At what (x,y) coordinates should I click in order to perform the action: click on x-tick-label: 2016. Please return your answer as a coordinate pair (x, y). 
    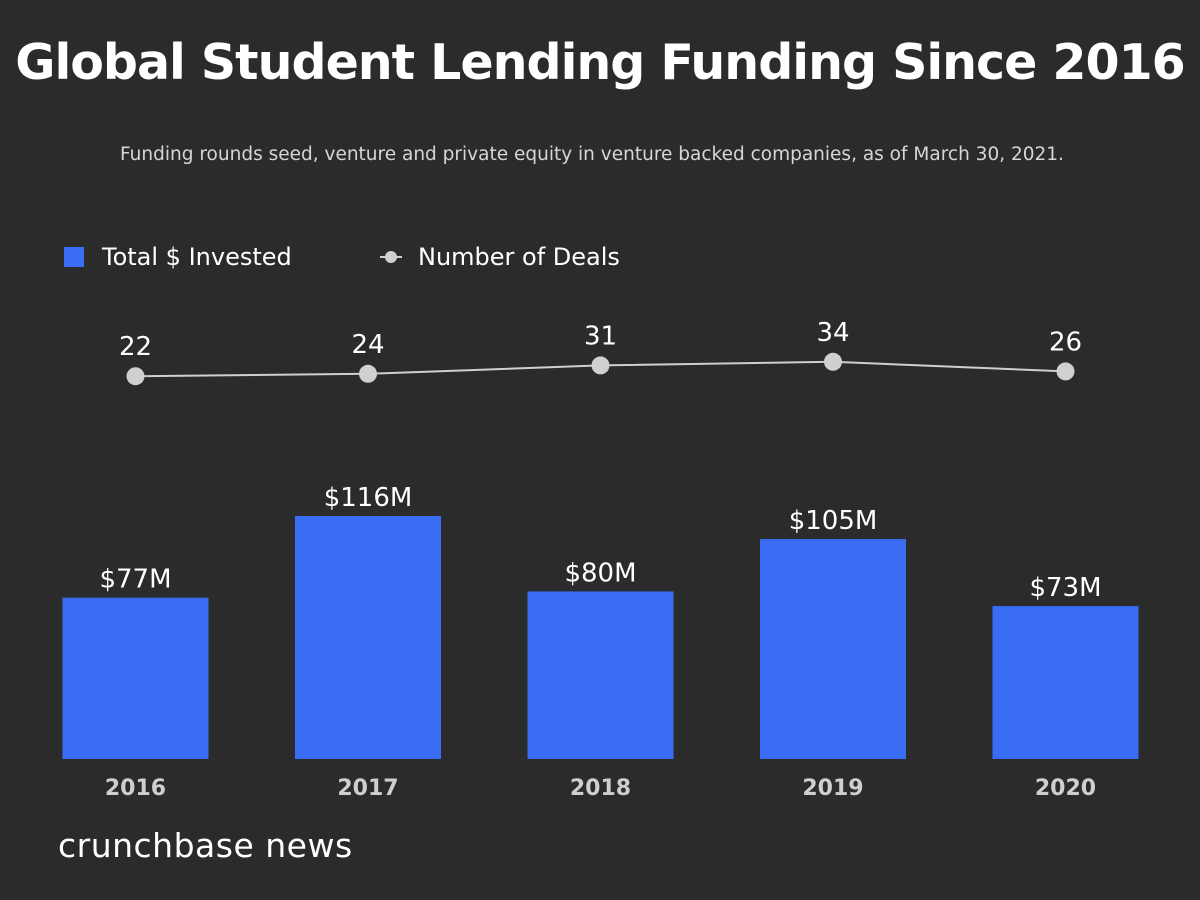
    Looking at the image, I should click on (135, 788).